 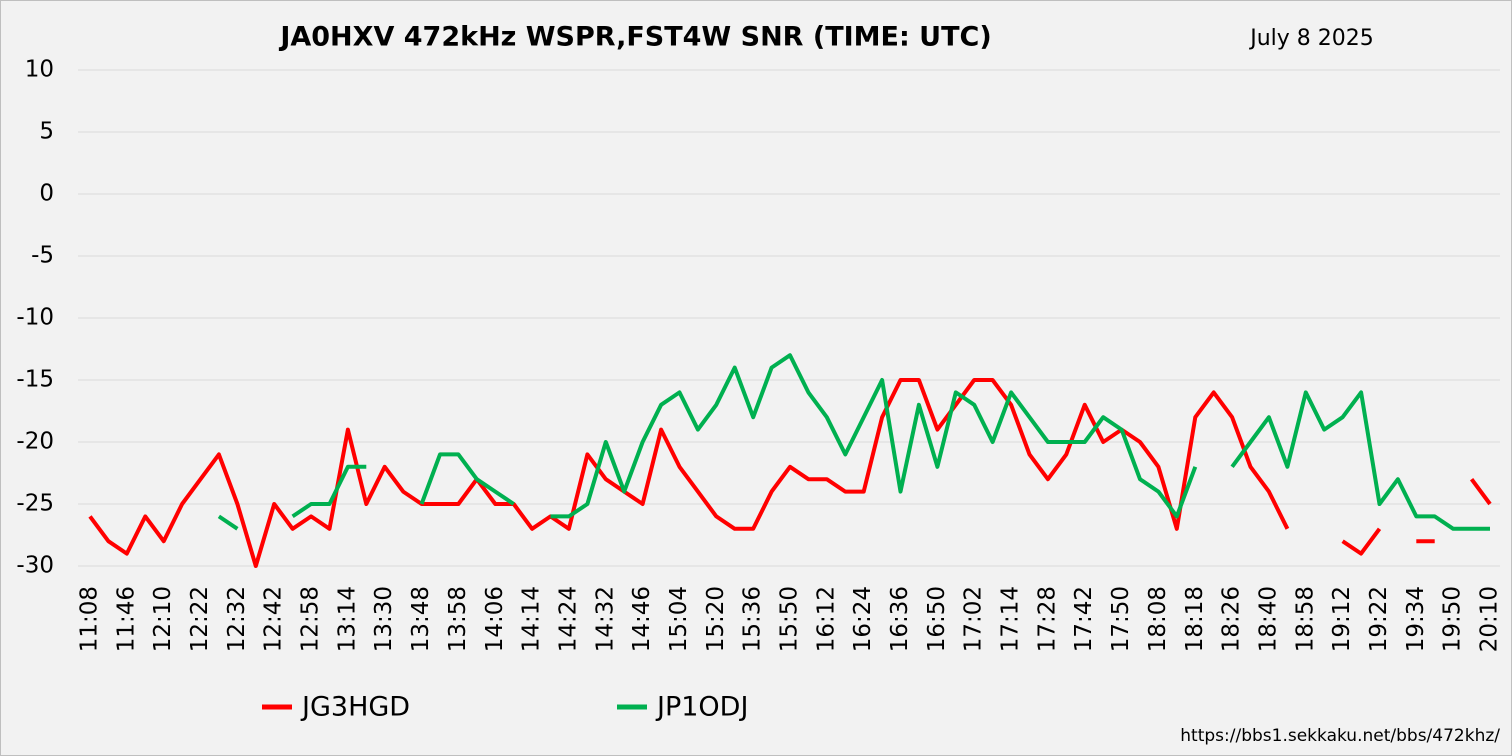 I want to click on x-tick-label: 19:22, so click(x=1379, y=619).